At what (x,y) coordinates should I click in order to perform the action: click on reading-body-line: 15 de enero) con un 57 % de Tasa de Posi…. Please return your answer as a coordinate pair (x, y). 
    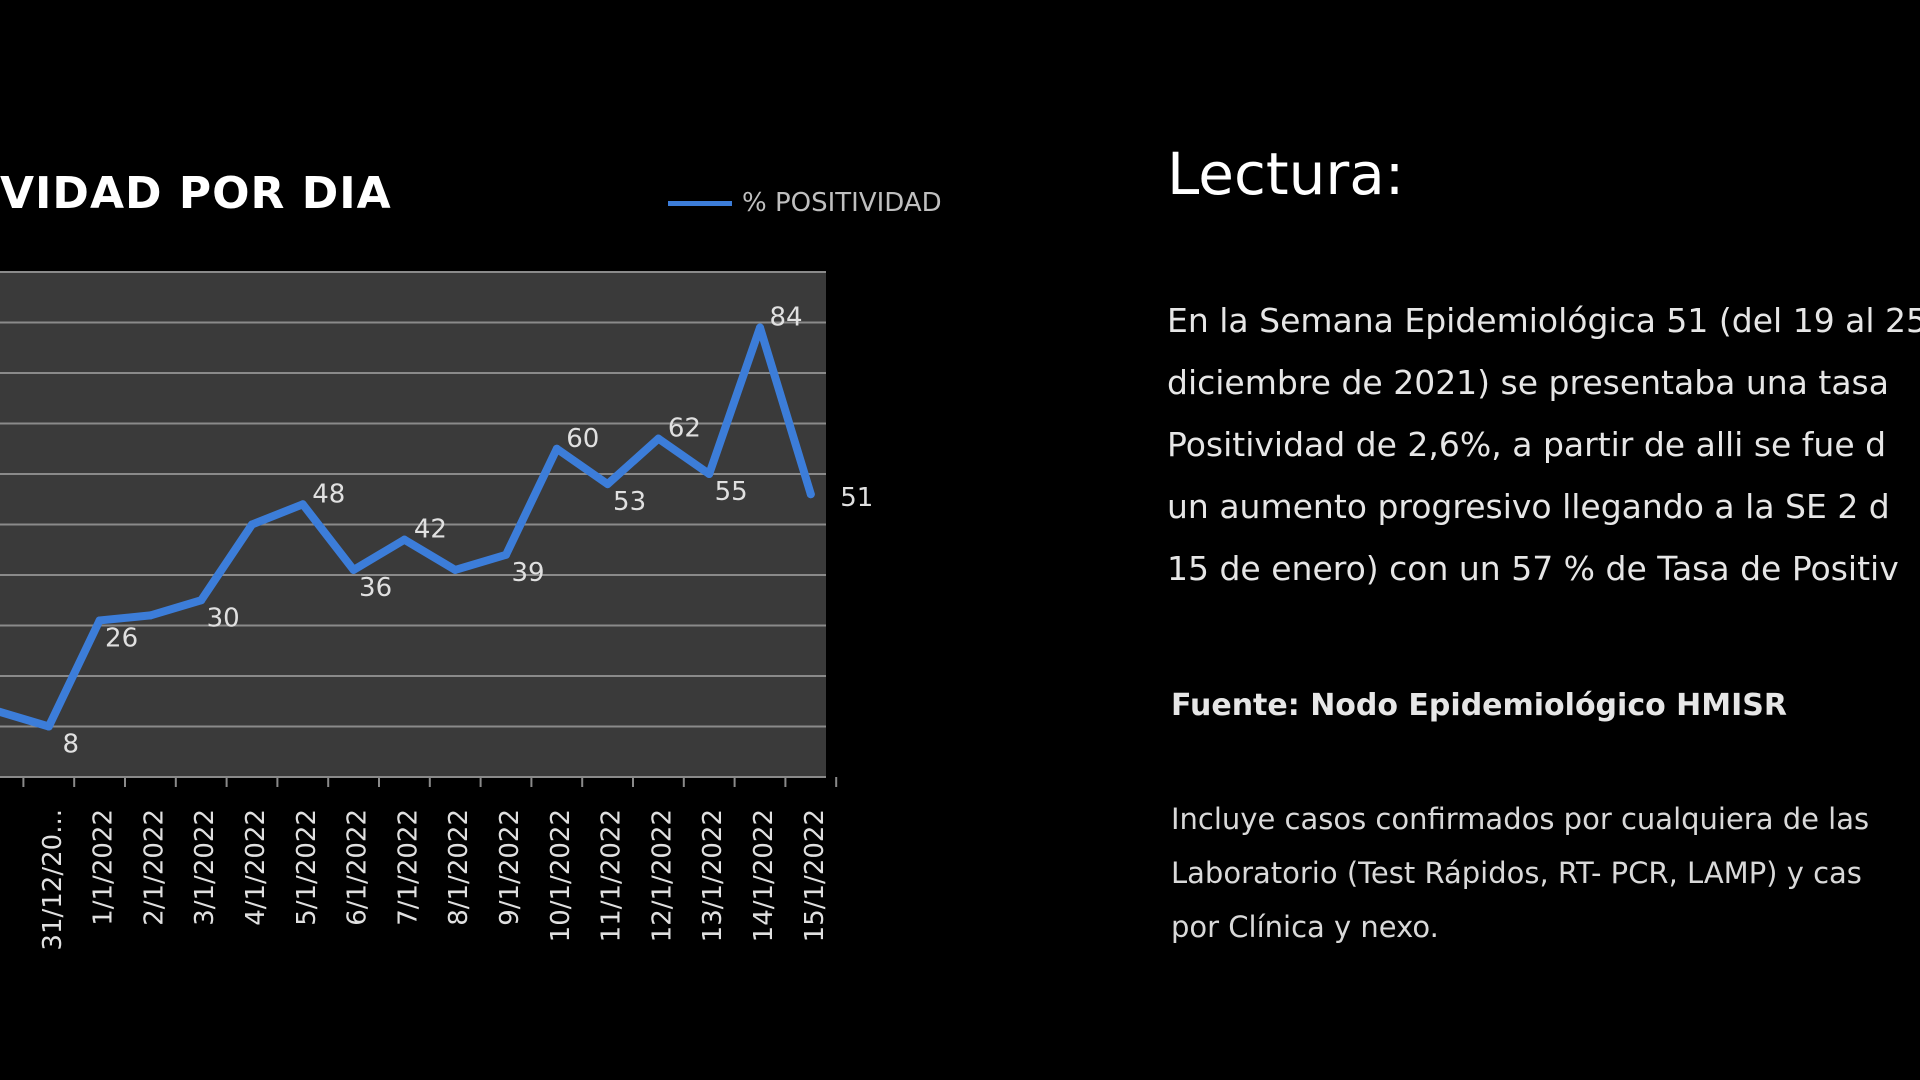
    Looking at the image, I should click on (1533, 568).